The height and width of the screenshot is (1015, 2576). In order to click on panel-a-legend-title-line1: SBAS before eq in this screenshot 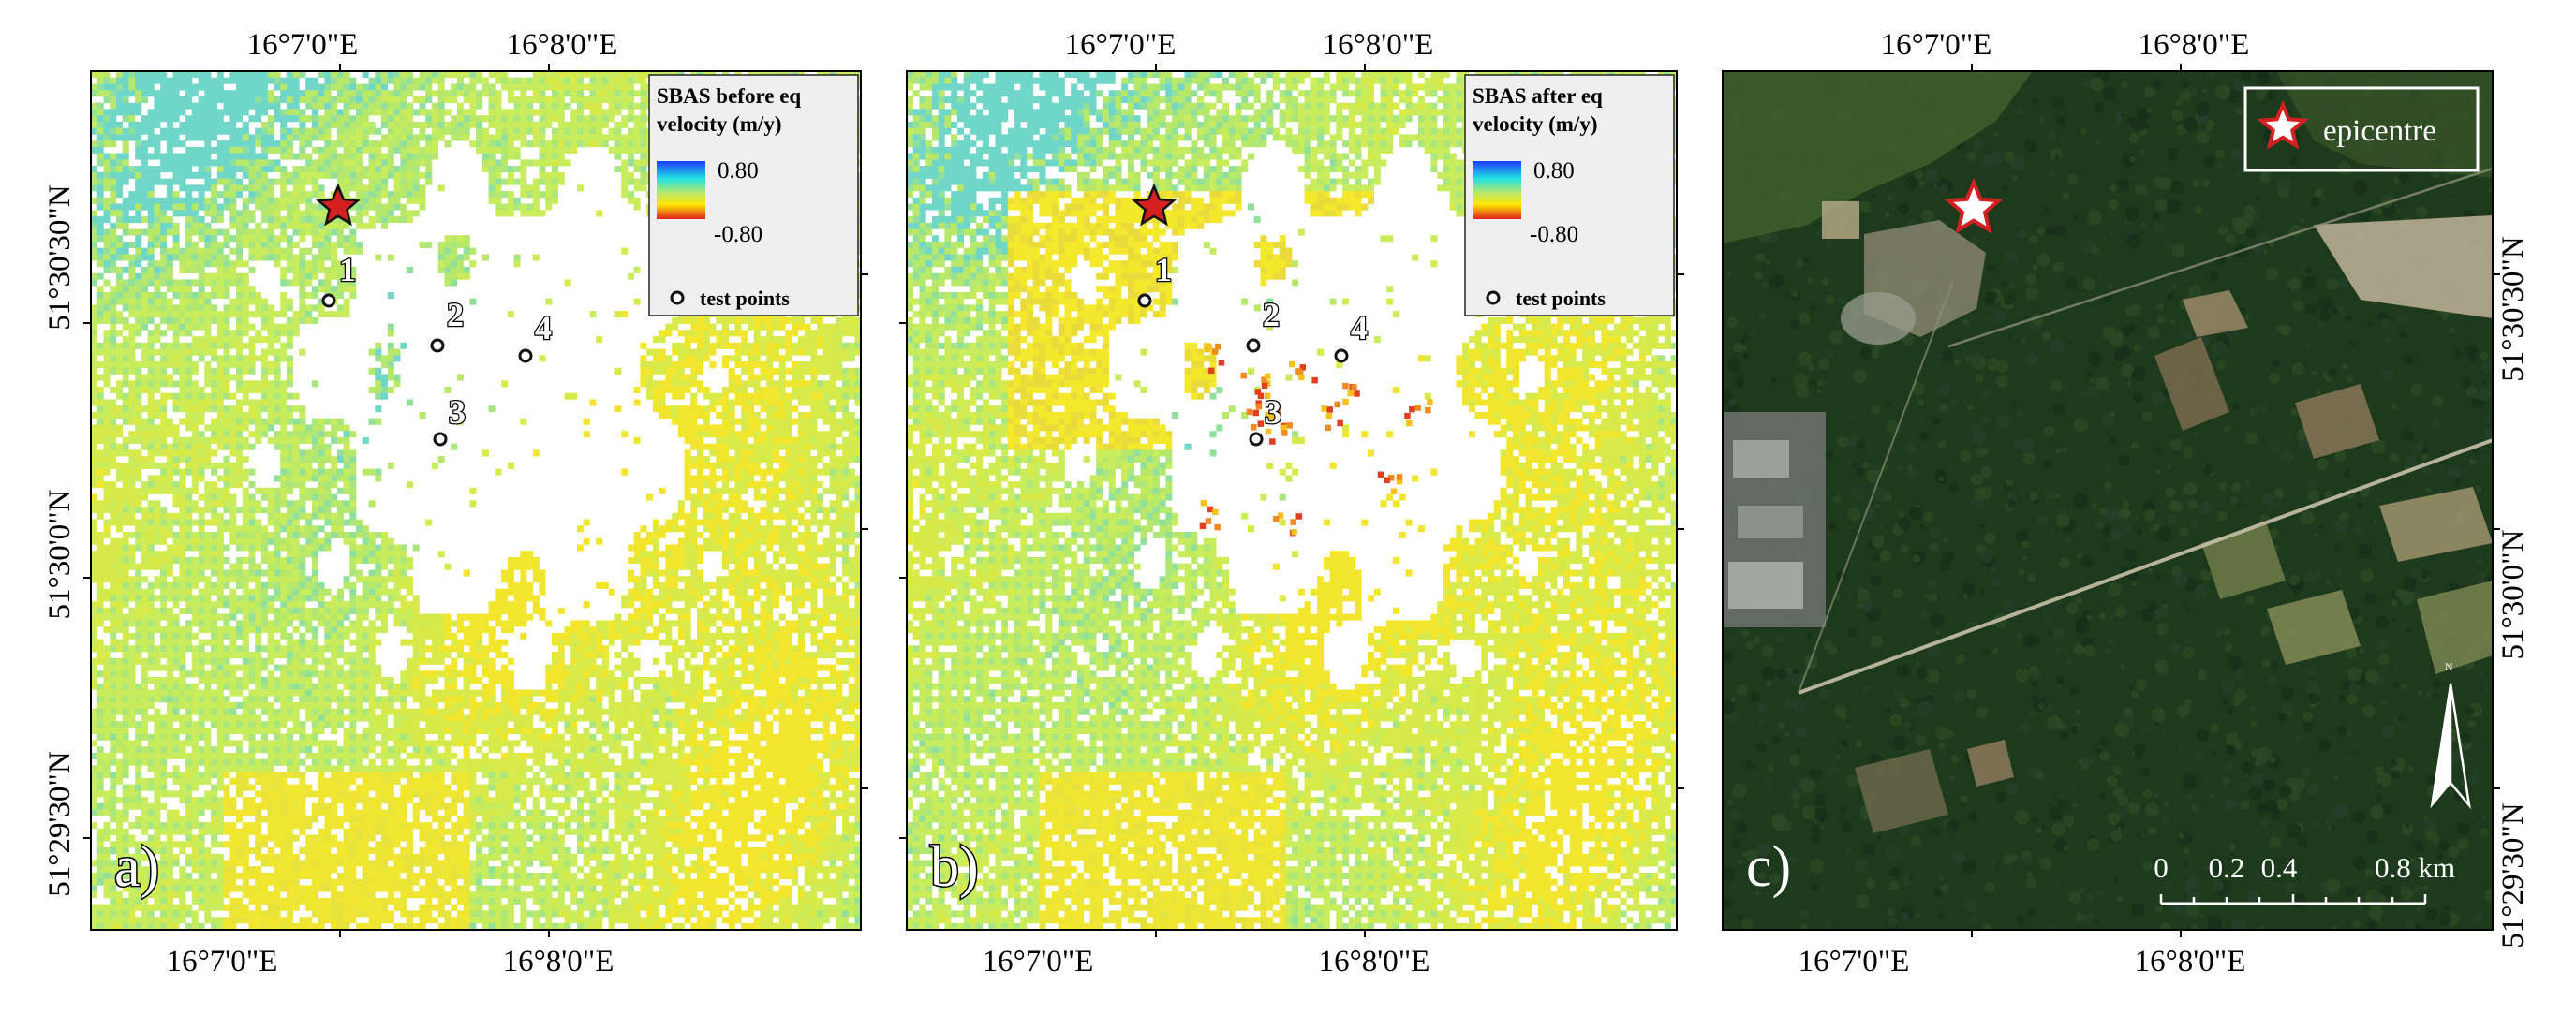, I will do `click(729, 96)`.